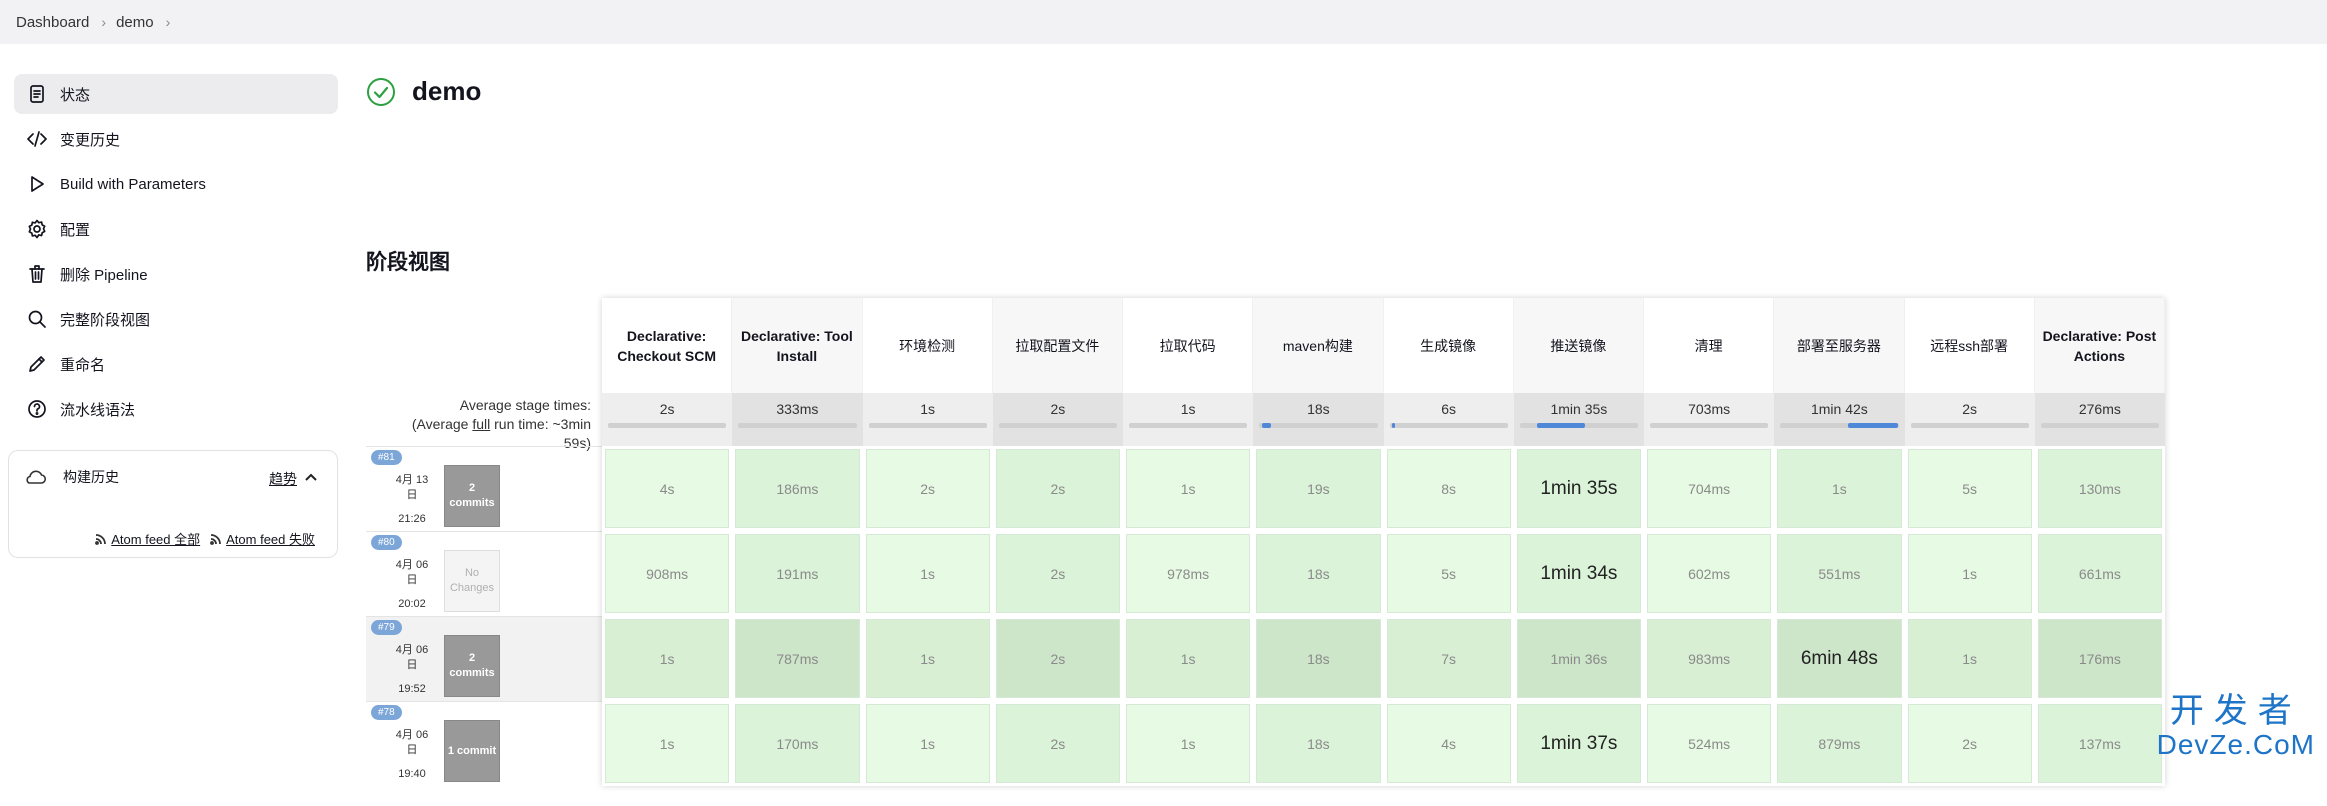  Describe the element at coordinates (481, 424) in the screenshot. I see `avg-full-link: full` at that location.